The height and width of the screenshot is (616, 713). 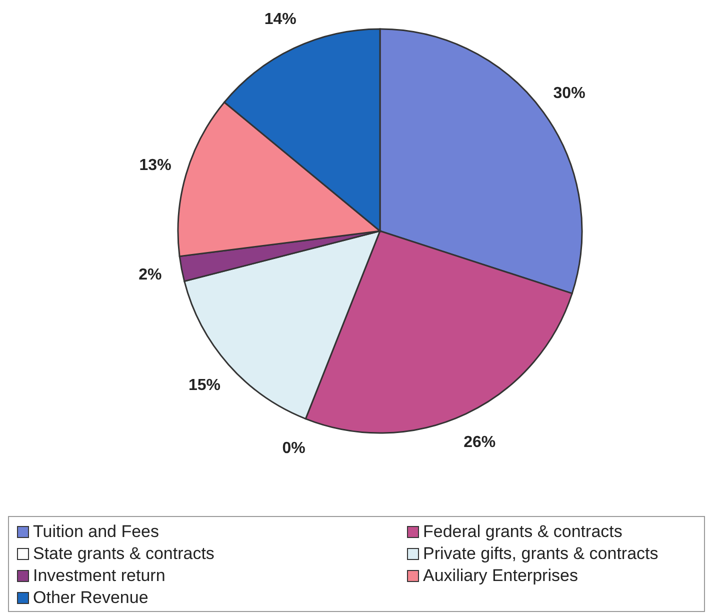 I want to click on data-label: 15%, so click(x=204, y=385).